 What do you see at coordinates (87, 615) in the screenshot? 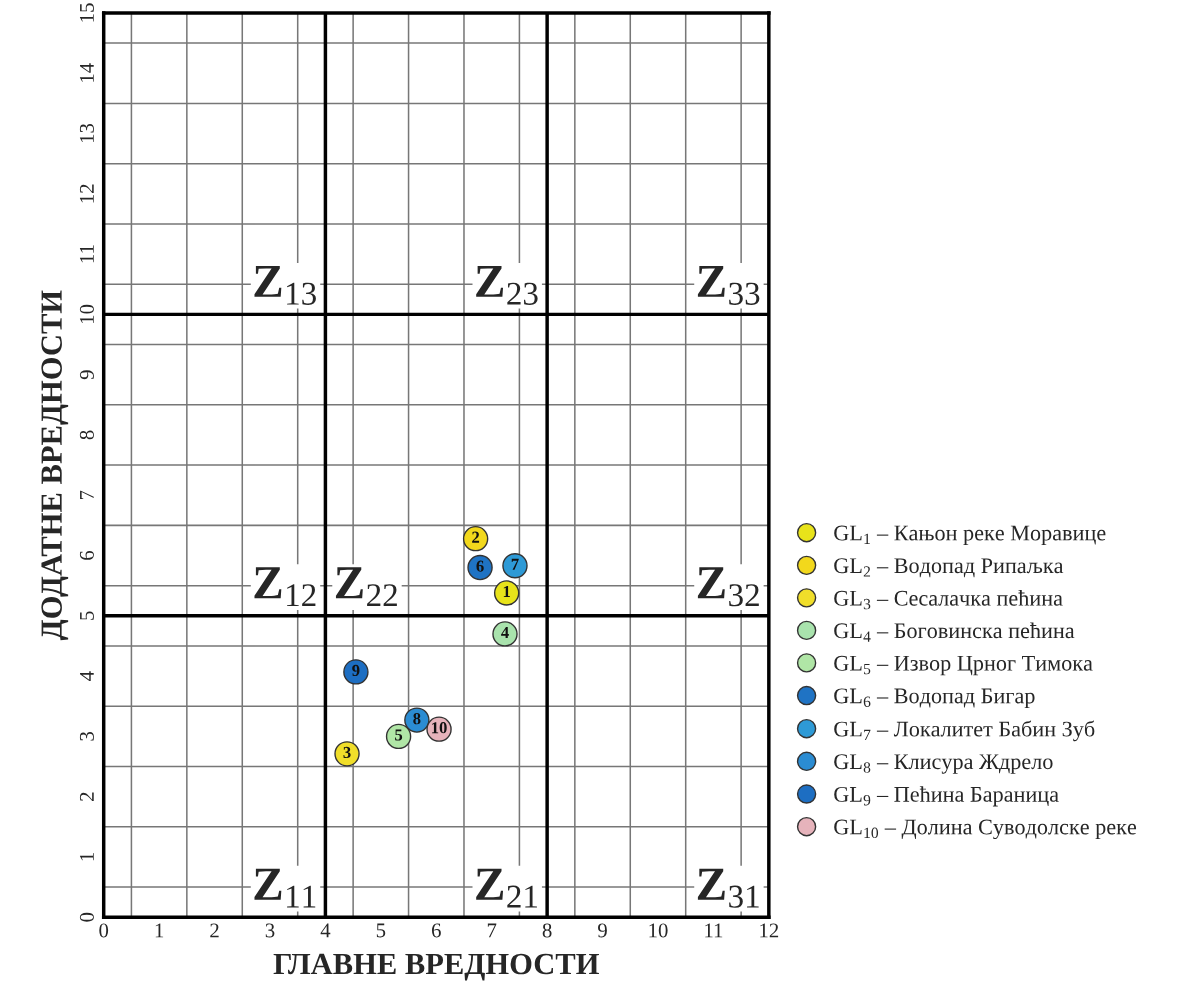
I see `y-tick-label: 5` at bounding box center [87, 615].